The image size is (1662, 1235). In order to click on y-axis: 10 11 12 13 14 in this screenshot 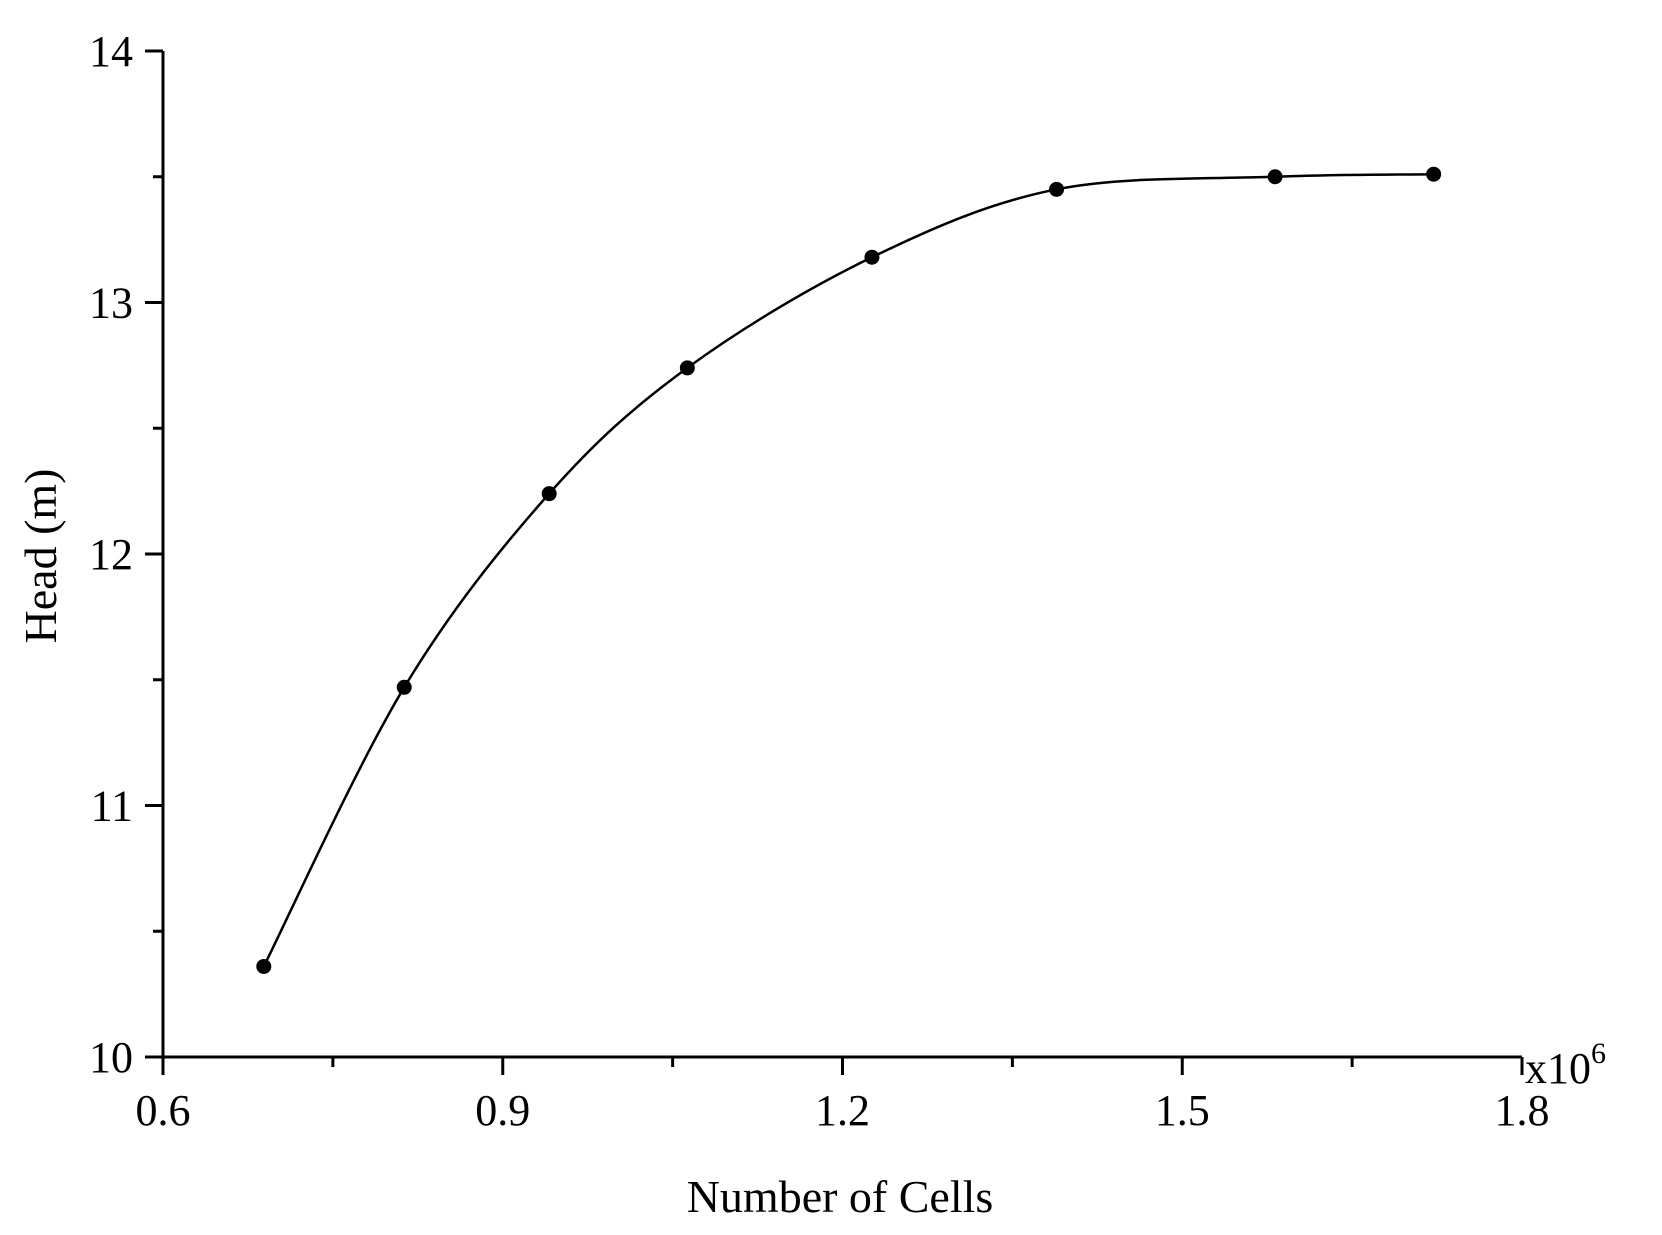, I will do `click(127, 554)`.